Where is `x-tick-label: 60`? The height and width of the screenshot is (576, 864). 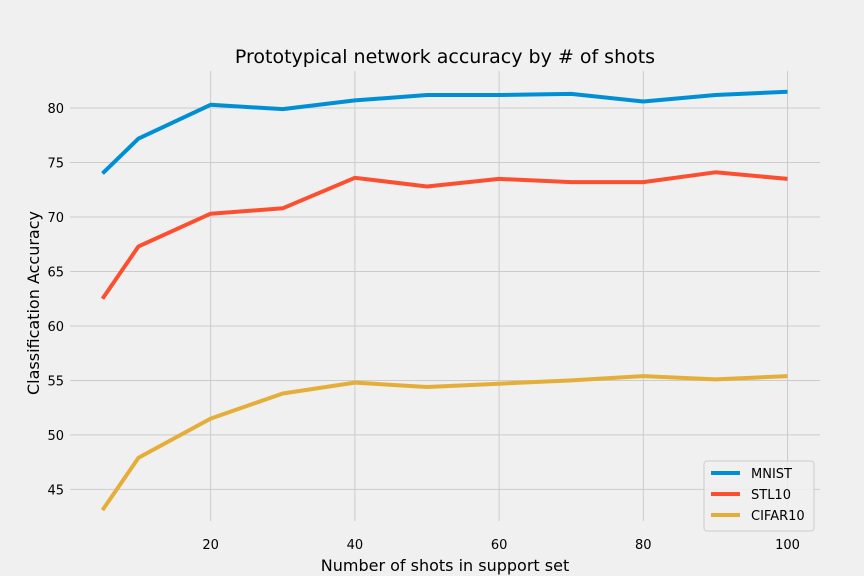 x-tick-label: 60 is located at coordinates (499, 545).